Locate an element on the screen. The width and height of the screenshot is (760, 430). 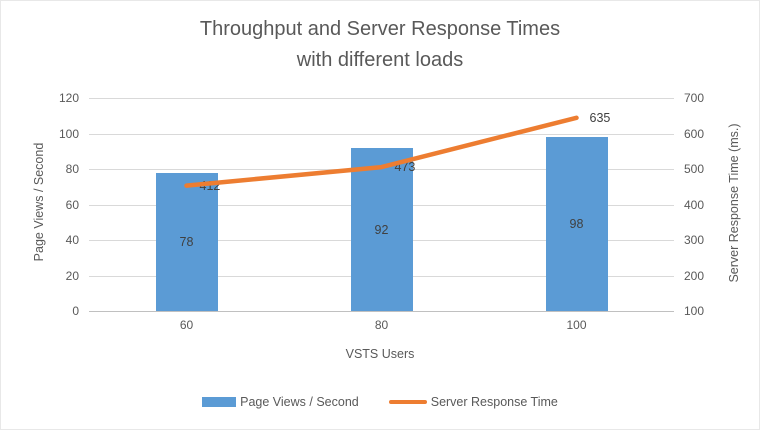
y-right-tick-label: 300 is located at coordinates (694, 240).